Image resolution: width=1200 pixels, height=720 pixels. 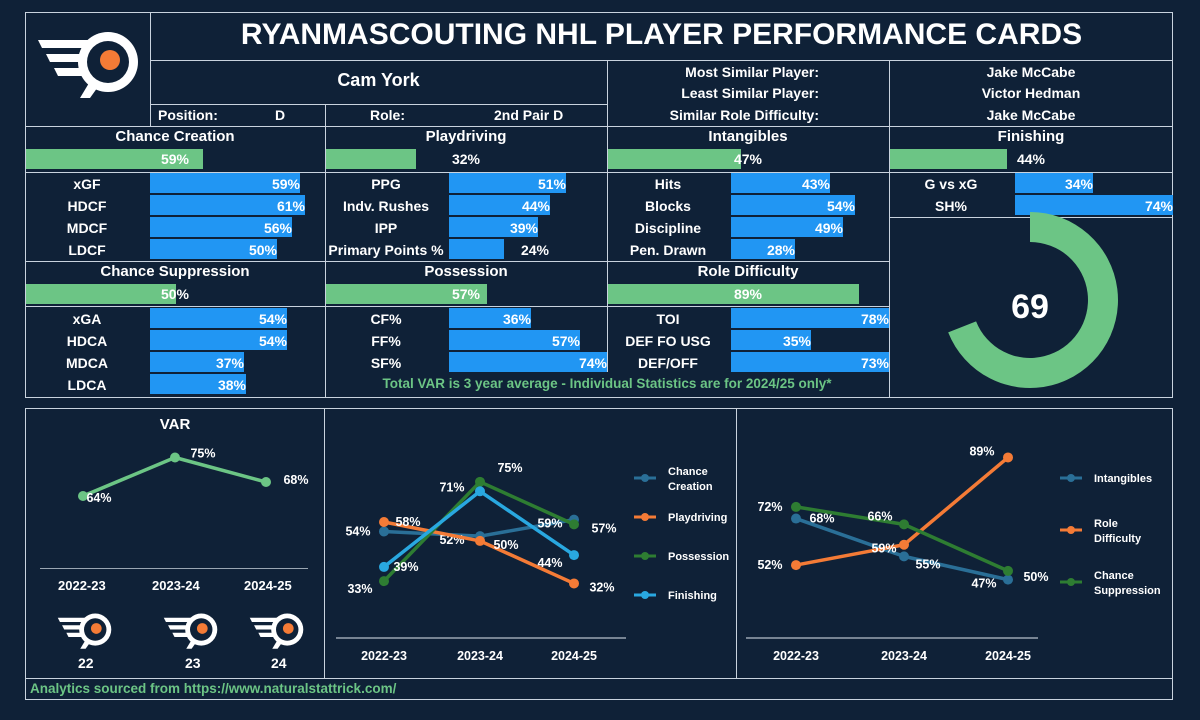 What do you see at coordinates (1031, 115) in the screenshot?
I see `similar-role-value: Jake McCabe` at bounding box center [1031, 115].